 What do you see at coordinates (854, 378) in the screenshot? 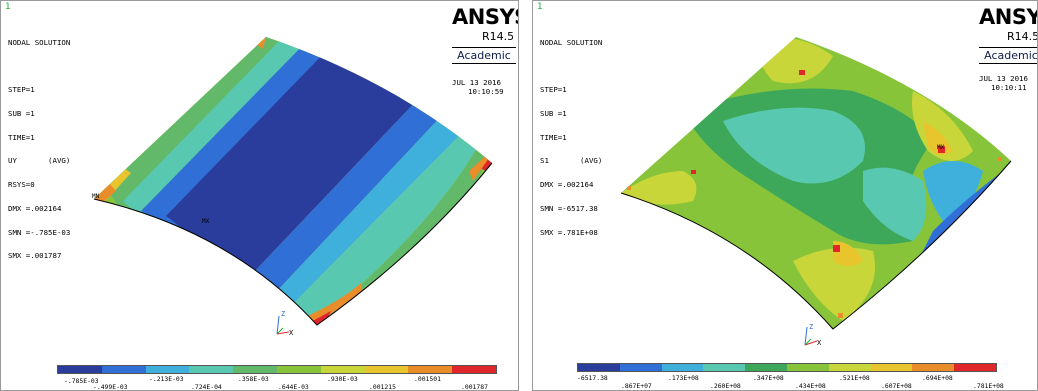
I see `legend-top-label: .521E+08` at bounding box center [854, 378].